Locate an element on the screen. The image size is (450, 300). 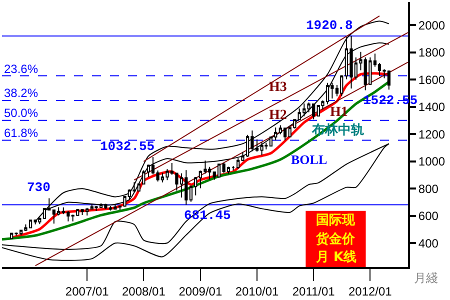
x-tick-label: 2009/01 is located at coordinates (200, 291).